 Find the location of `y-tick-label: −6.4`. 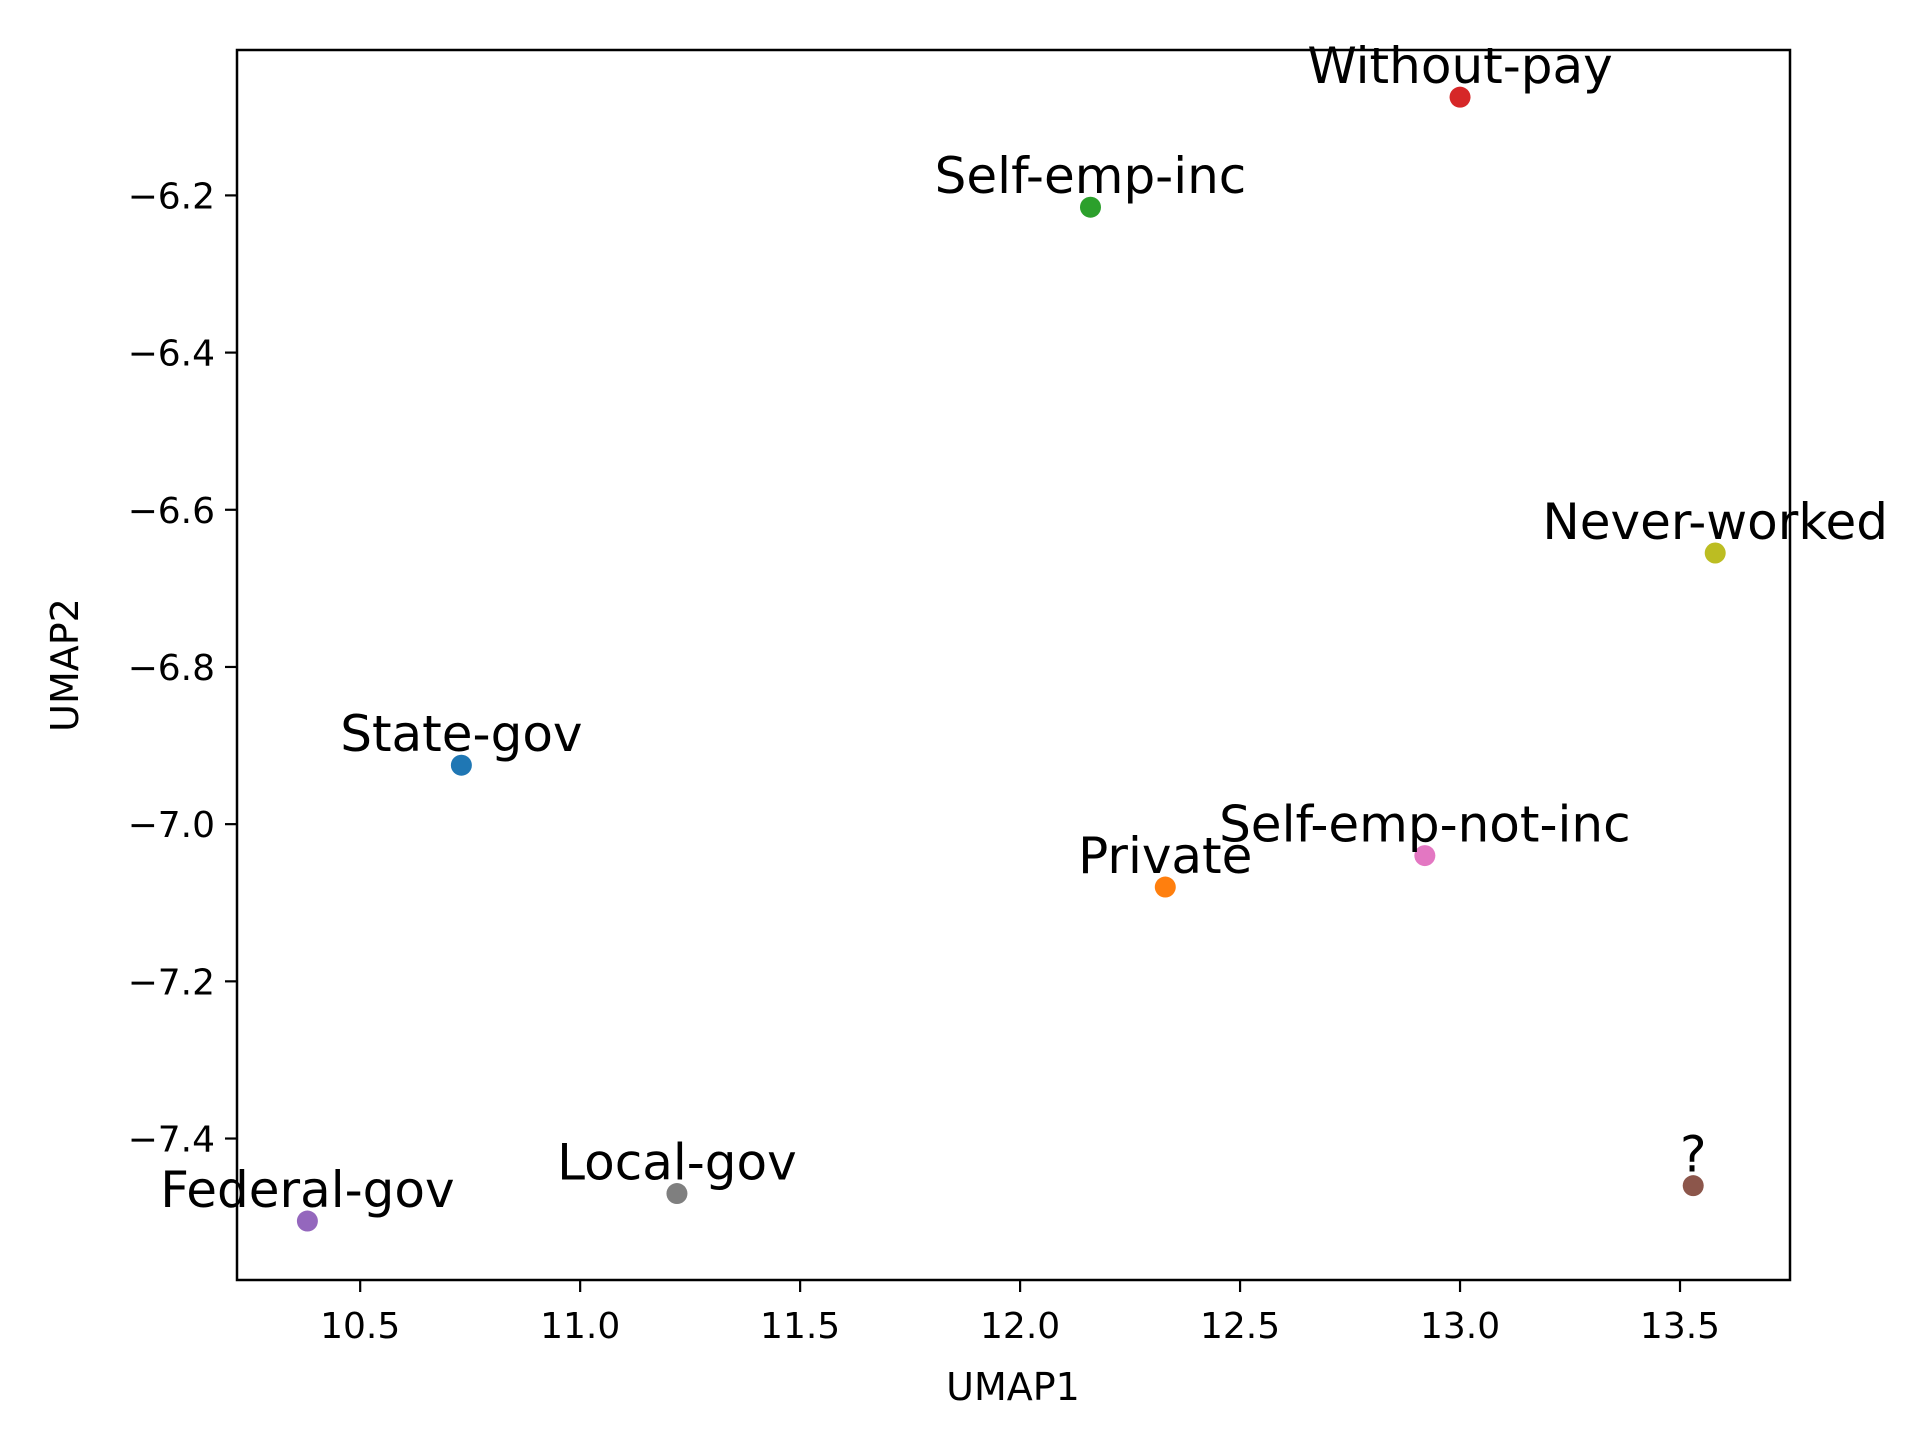

y-tick-label: −6.4 is located at coordinates (171, 354).